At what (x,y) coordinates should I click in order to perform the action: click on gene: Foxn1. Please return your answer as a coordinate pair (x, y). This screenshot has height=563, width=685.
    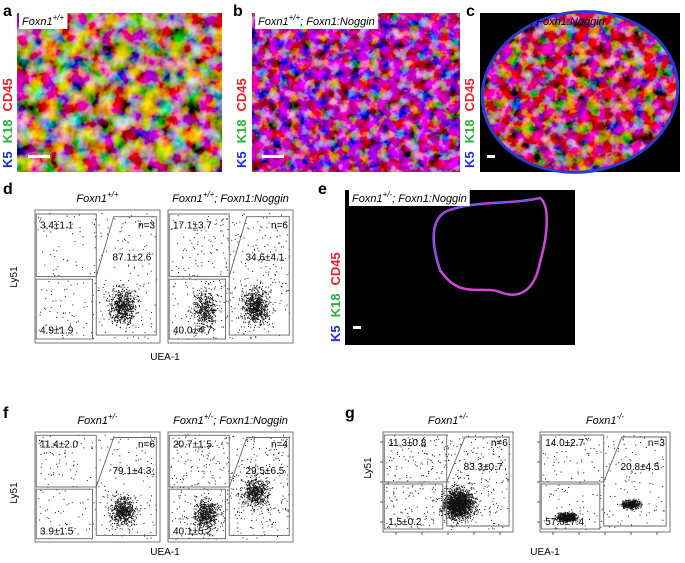
    Looking at the image, I should click on (273, 22).